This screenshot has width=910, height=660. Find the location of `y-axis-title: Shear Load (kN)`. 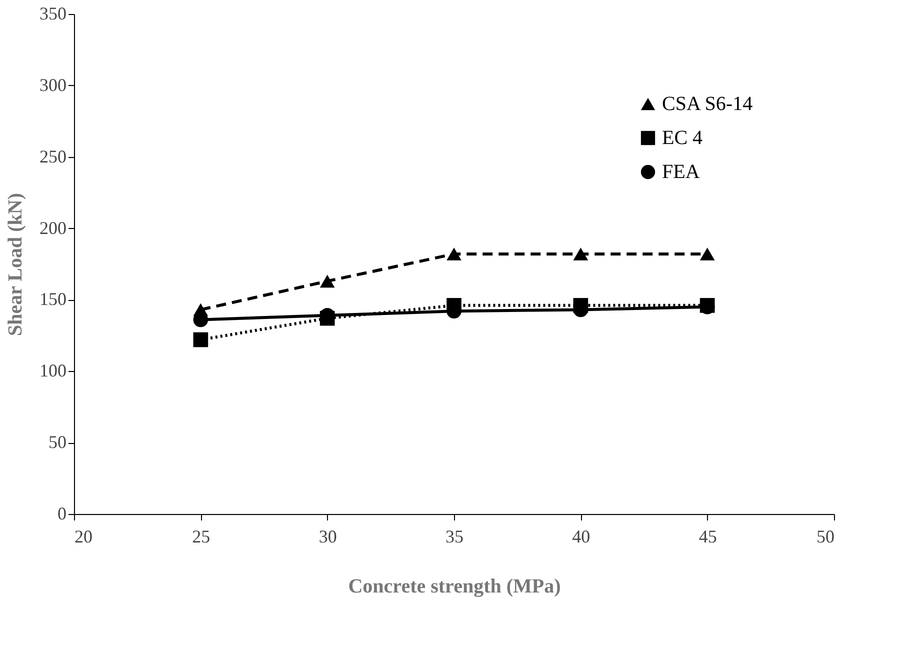

y-axis-title: Shear Load (kN) is located at coordinates (15, 264).